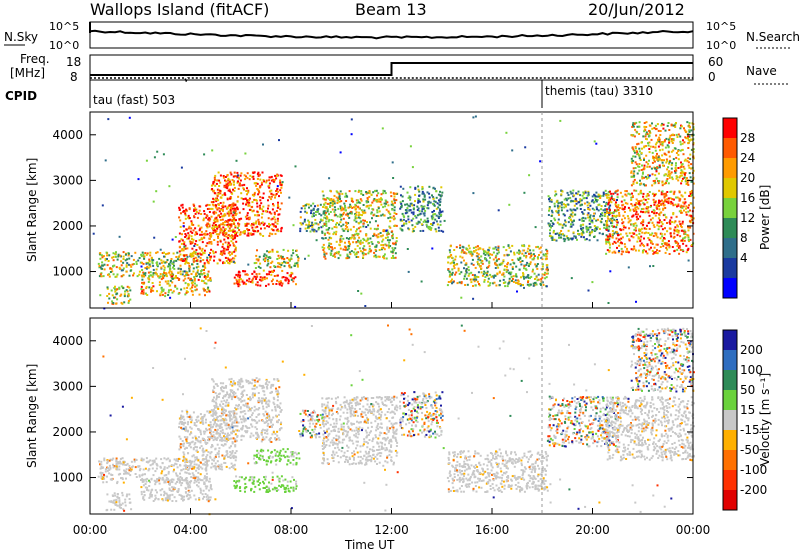 Image resolution: width=800 pixels, height=554 pixels. What do you see at coordinates (21, 96) in the screenshot?
I see `cpid-label: CPID` at bounding box center [21, 96].